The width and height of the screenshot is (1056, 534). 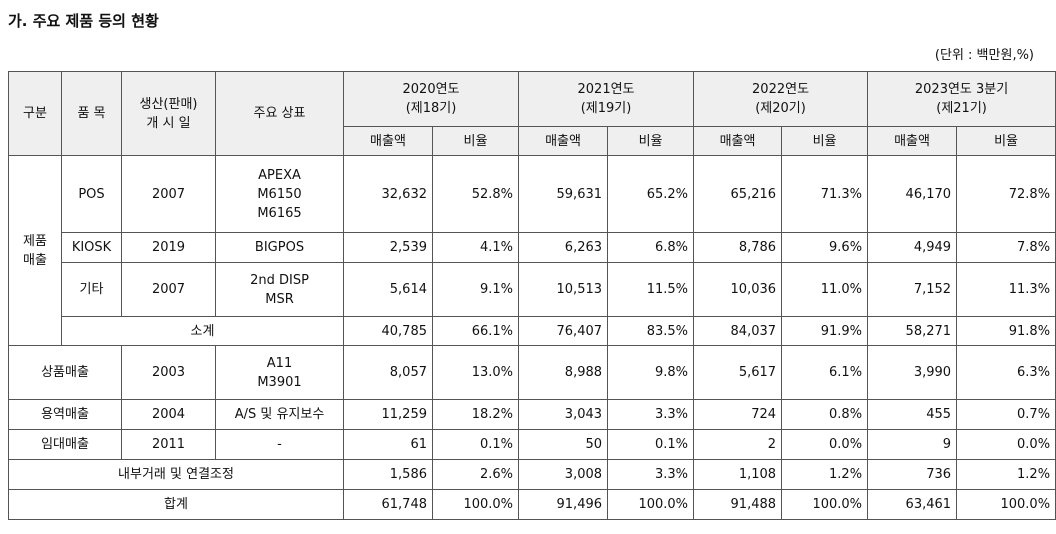 I want to click on sales-cell: 6,263, so click(x=563, y=247).